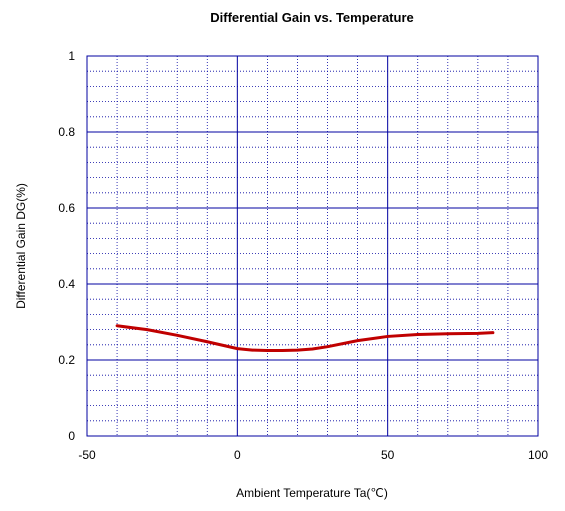 The image size is (565, 511). I want to click on y-axis-label: Differential Gain DG(%), so click(21, 246).